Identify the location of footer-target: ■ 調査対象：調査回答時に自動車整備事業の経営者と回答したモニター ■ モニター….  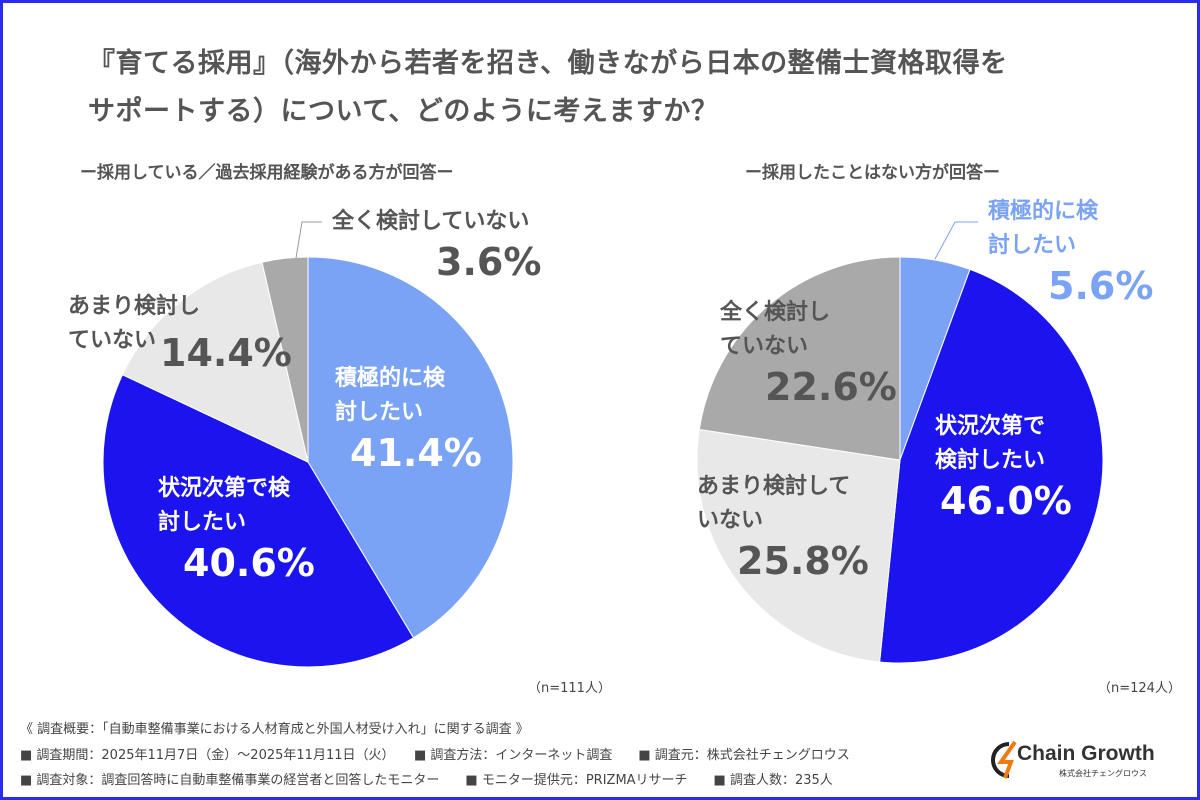
(426, 780).